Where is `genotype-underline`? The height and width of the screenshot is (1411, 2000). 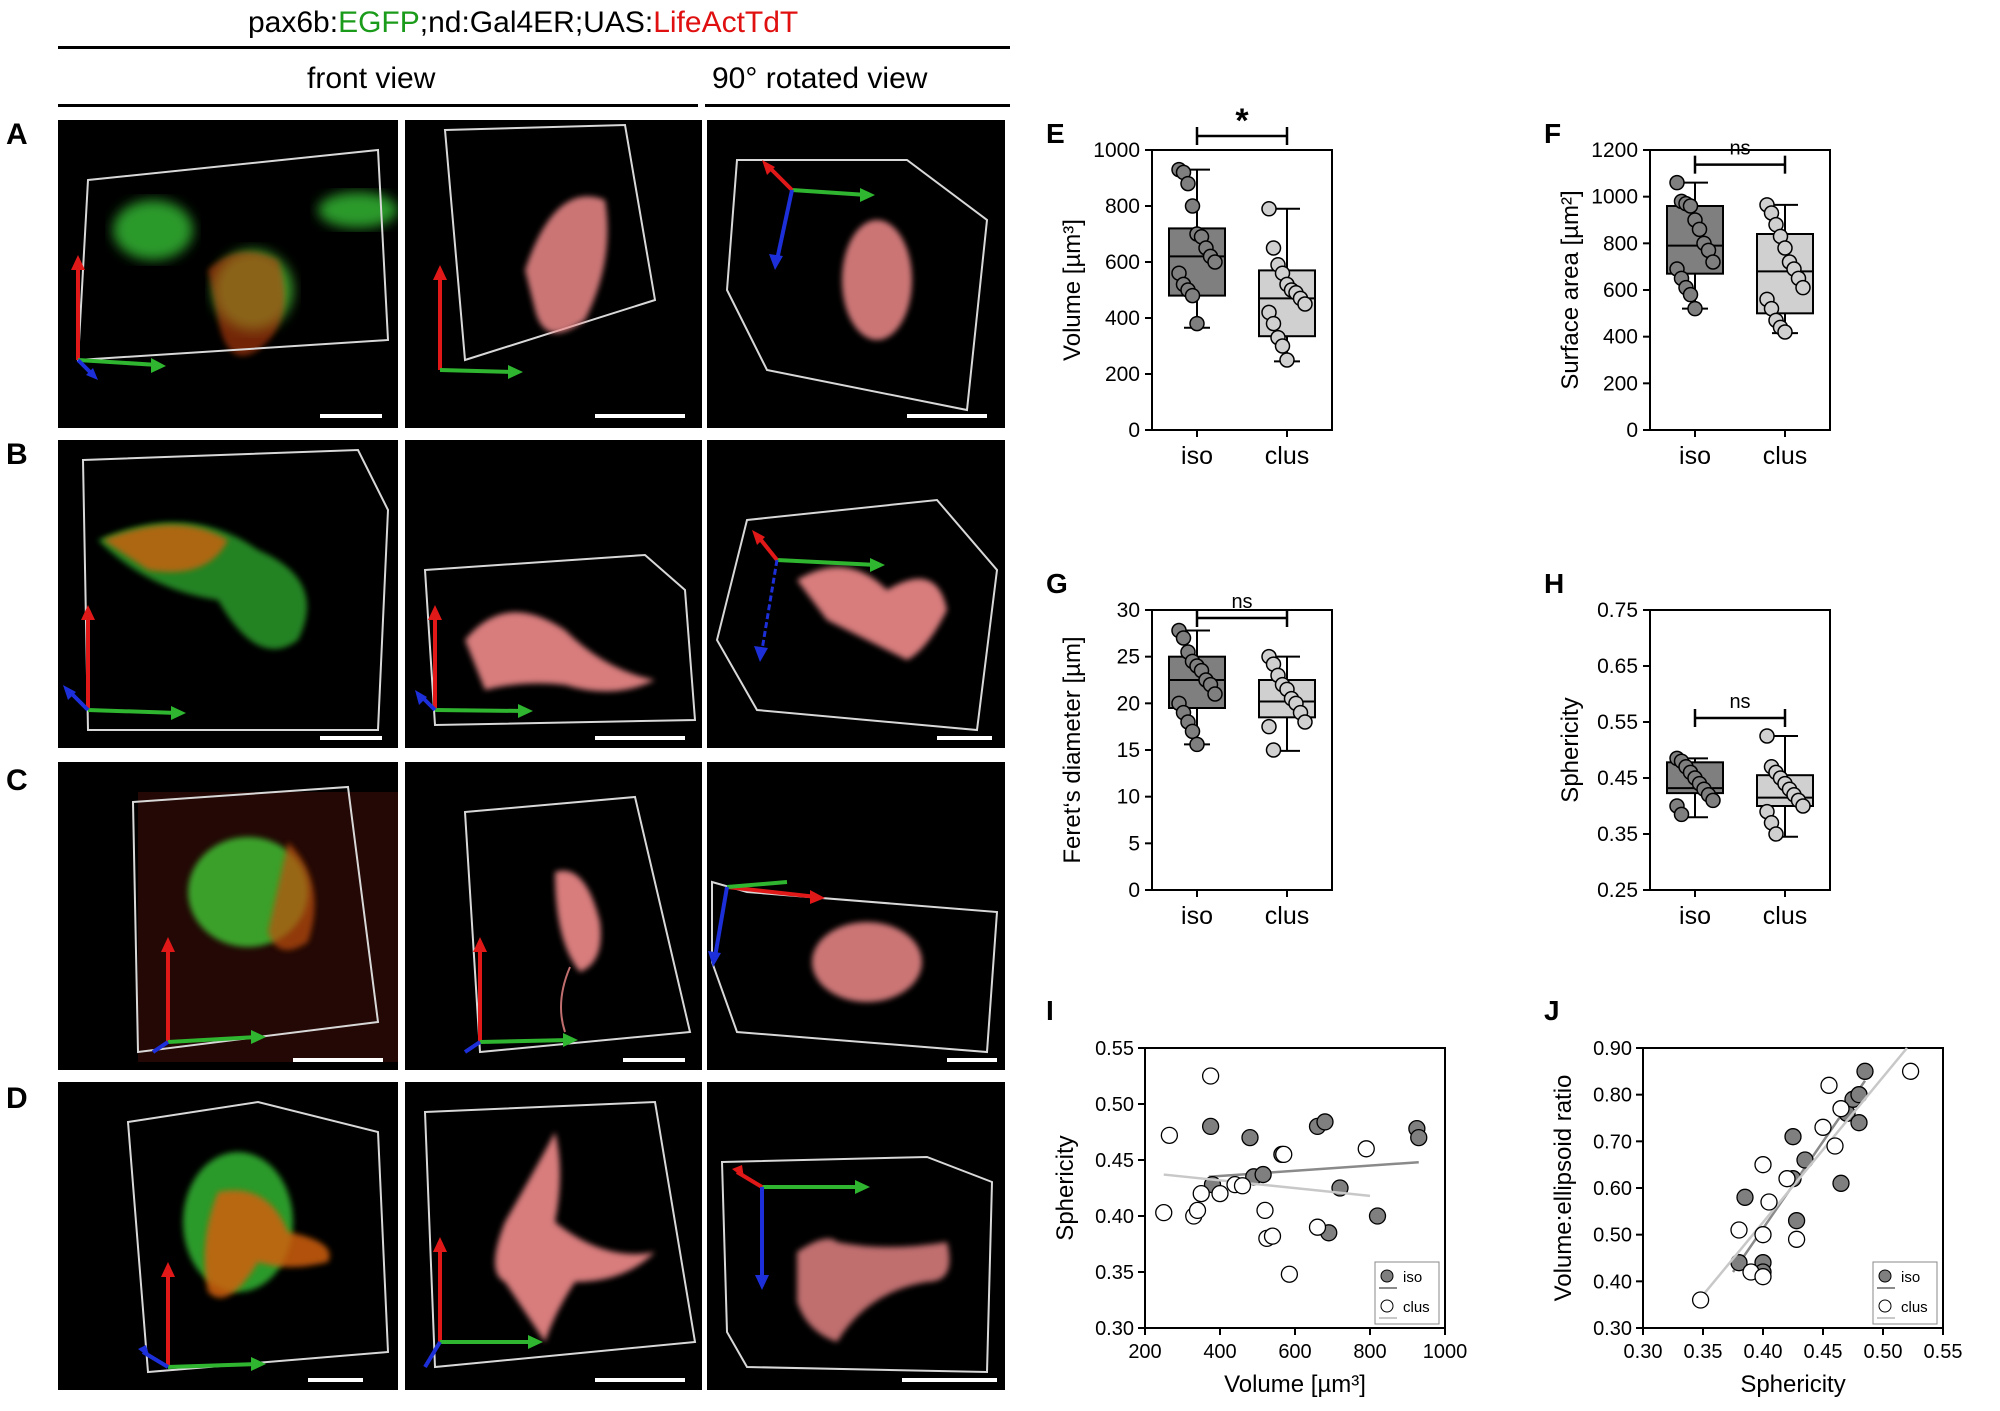
genotype-underline is located at coordinates (534, 47).